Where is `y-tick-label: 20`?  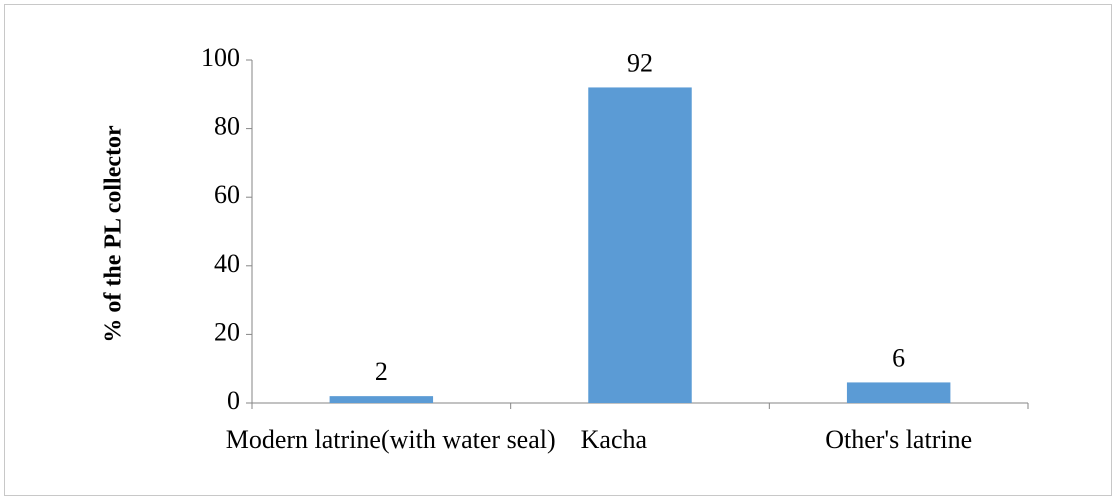
y-tick-label: 20 is located at coordinates (227, 331).